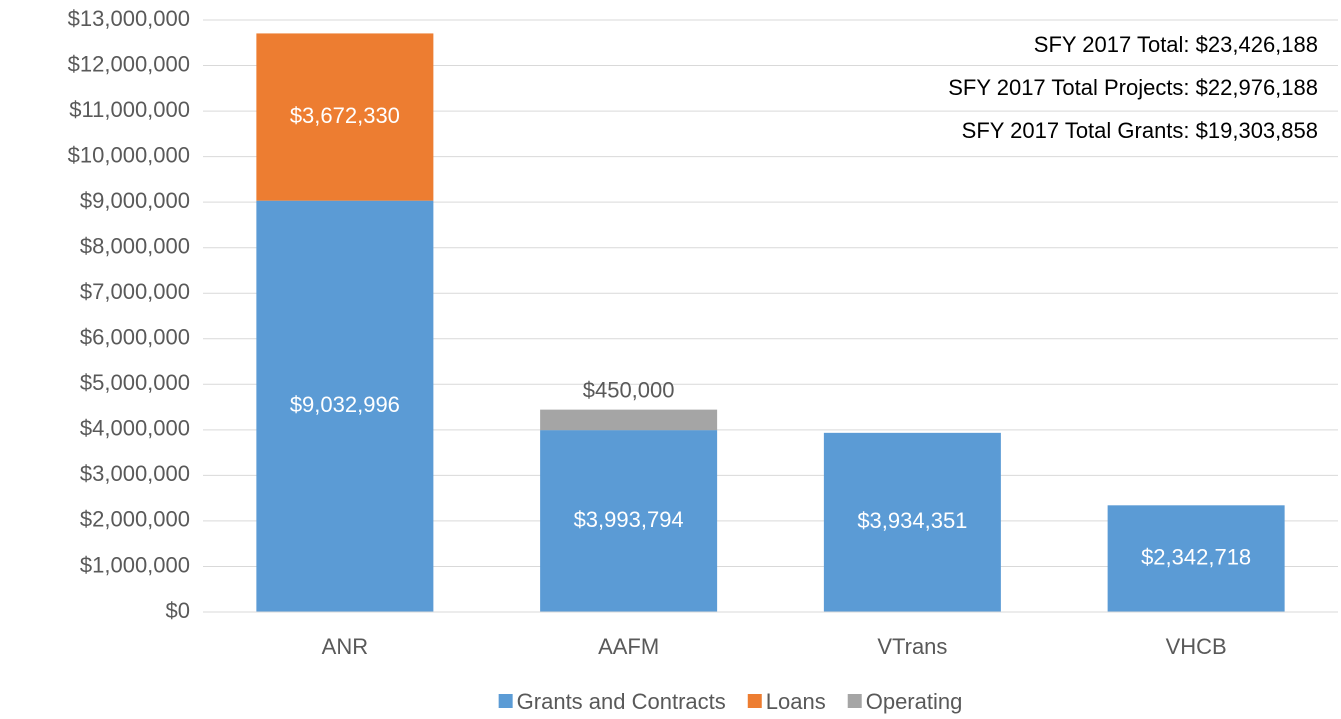  What do you see at coordinates (135, 382) in the screenshot?
I see `y-tick-label: $5,000,000` at bounding box center [135, 382].